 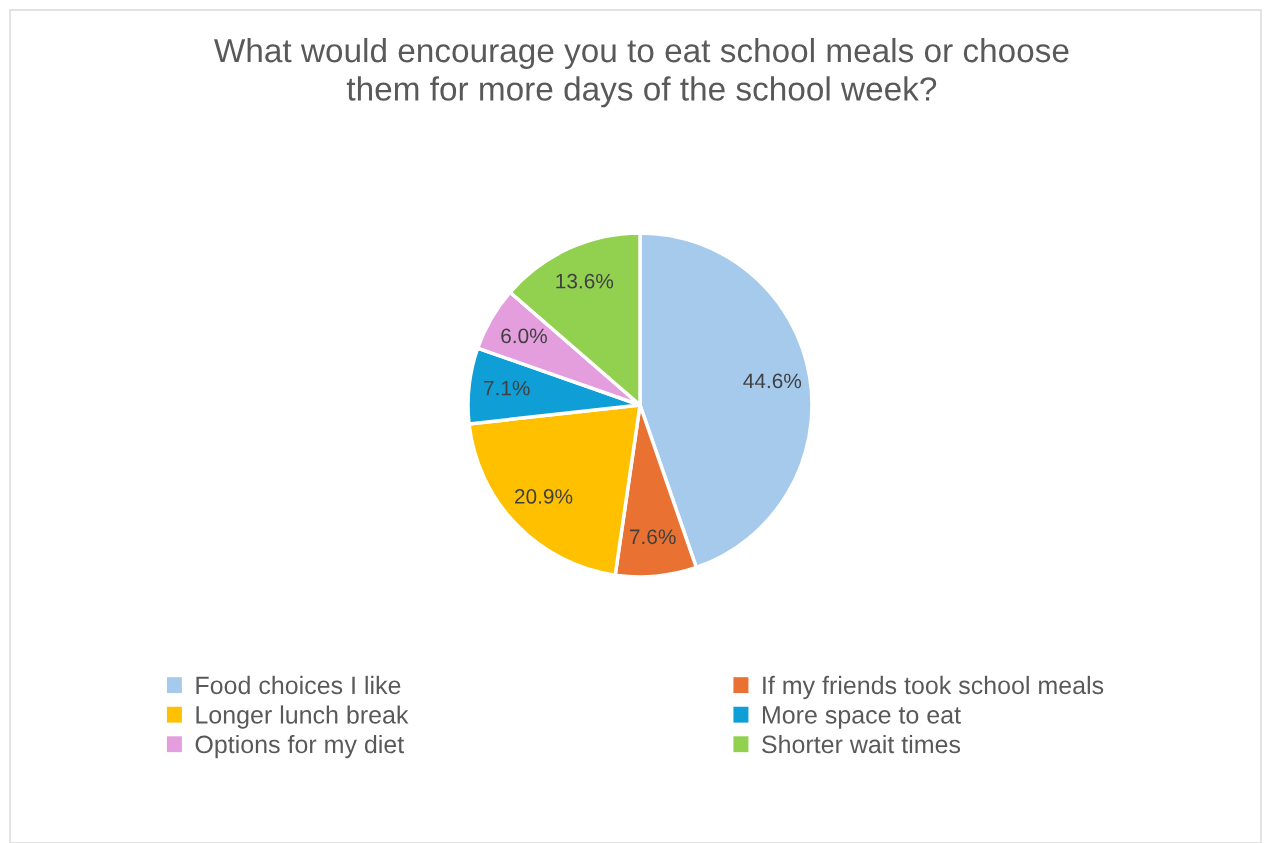 I want to click on chart-title: What would encourage you to eat school meals or choose them for more days of the school week?, so click(x=641, y=72).